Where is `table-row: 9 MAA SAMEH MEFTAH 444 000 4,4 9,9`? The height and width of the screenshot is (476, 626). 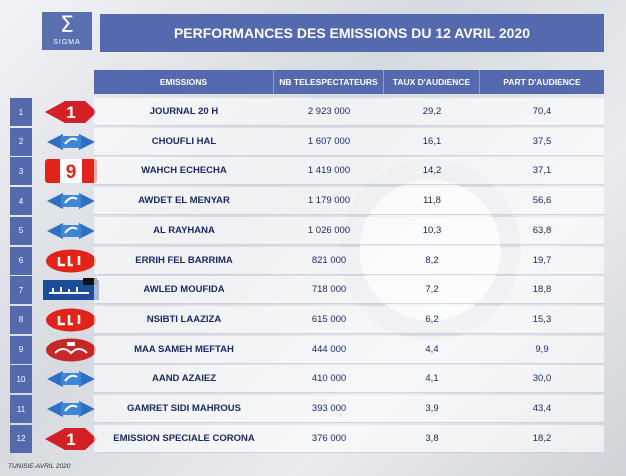
table-row: 9 MAA SAMEH MEFTAH 444 000 4,4 9,9 is located at coordinates (307, 350).